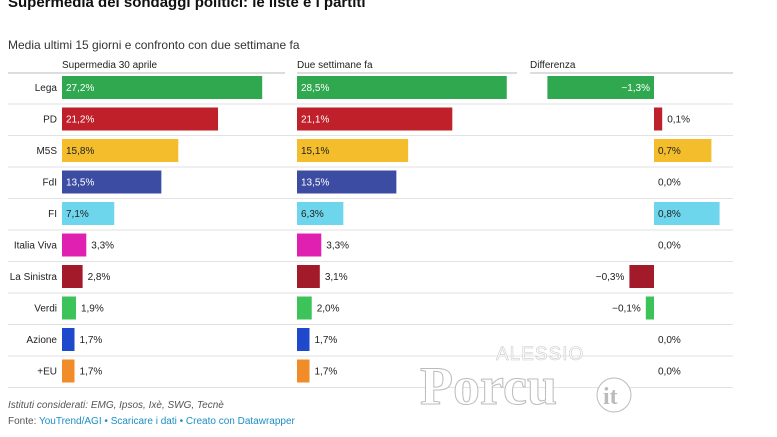 This screenshot has height=437, width=777. Describe the element at coordinates (47, 372) in the screenshot. I see `category-label: +EU` at that location.